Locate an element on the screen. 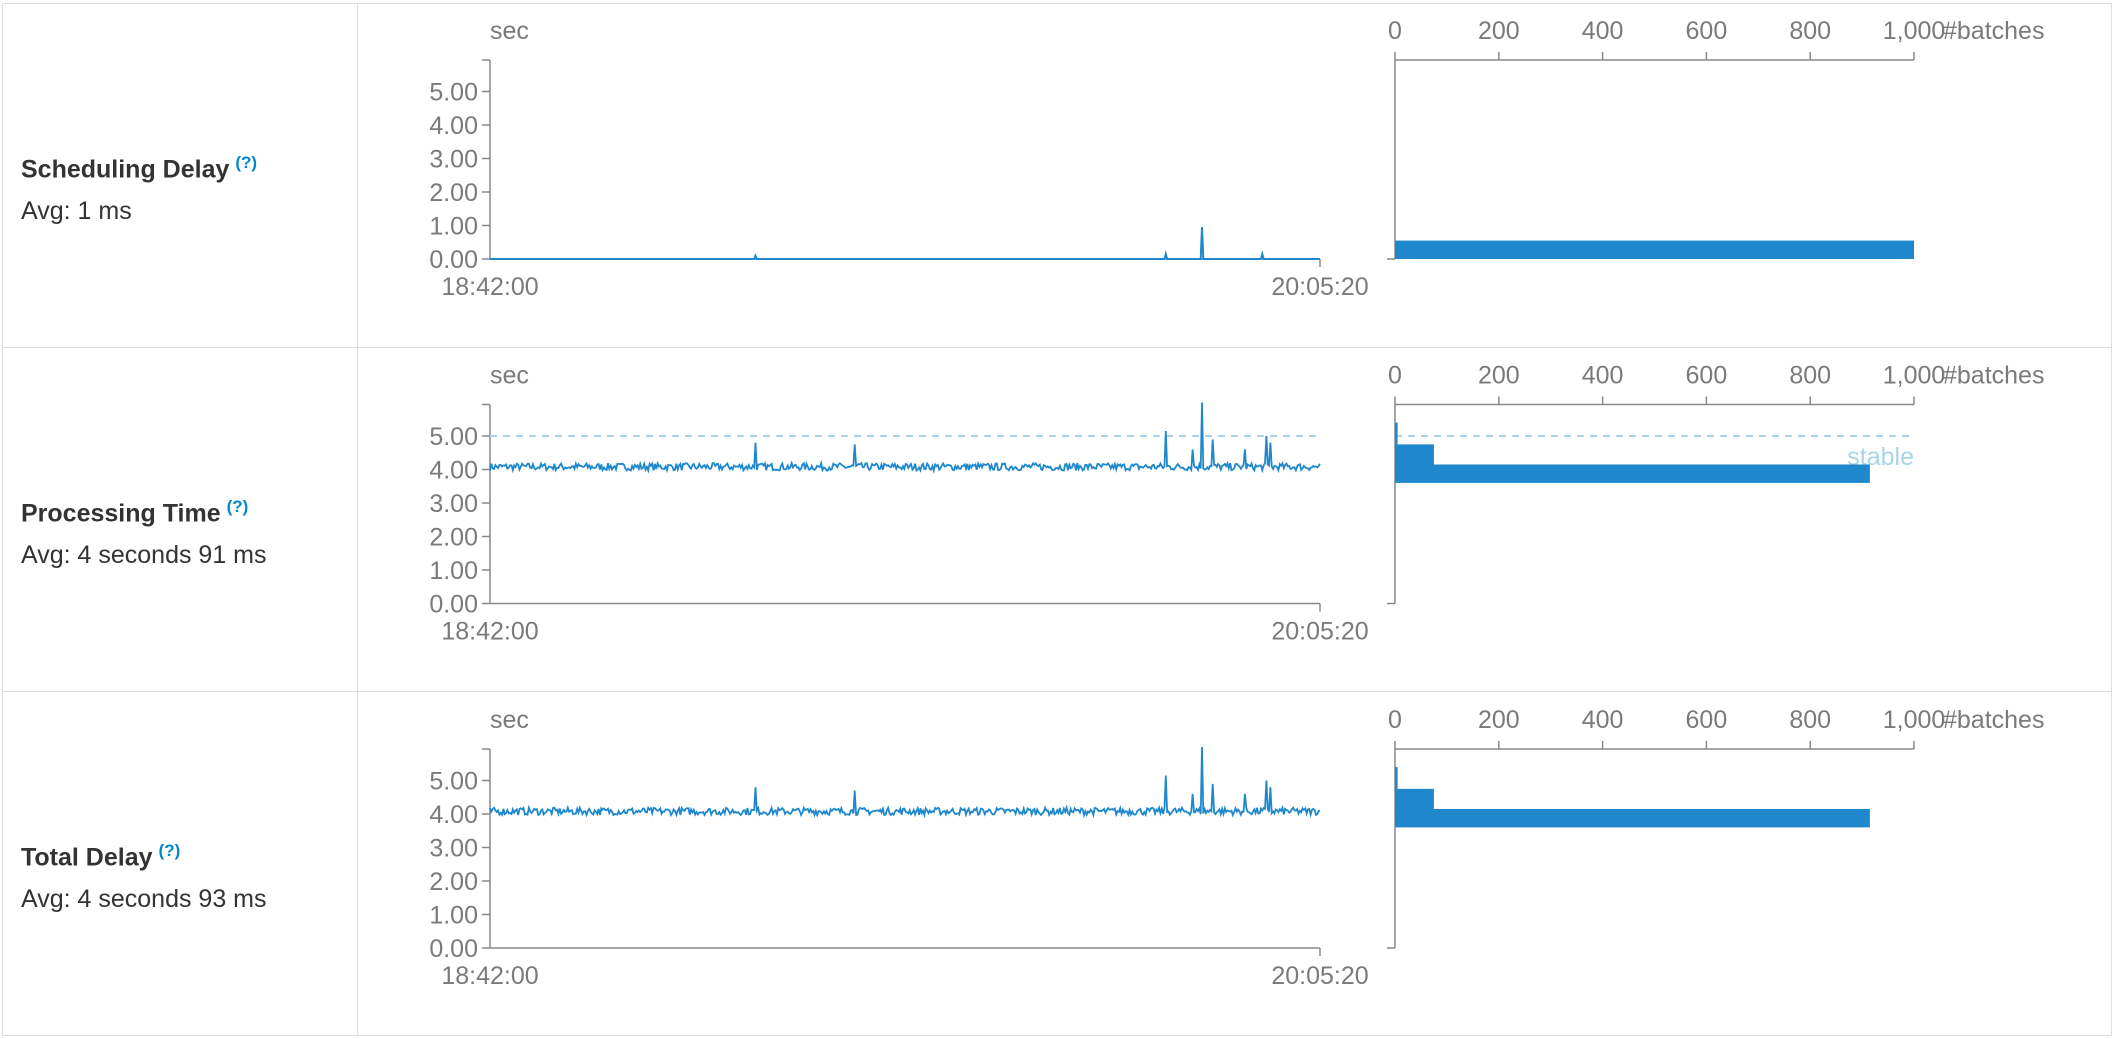 This screenshot has height=1038, width=2114. metric-title-row: Total Delay (?) is located at coordinates (189, 856).